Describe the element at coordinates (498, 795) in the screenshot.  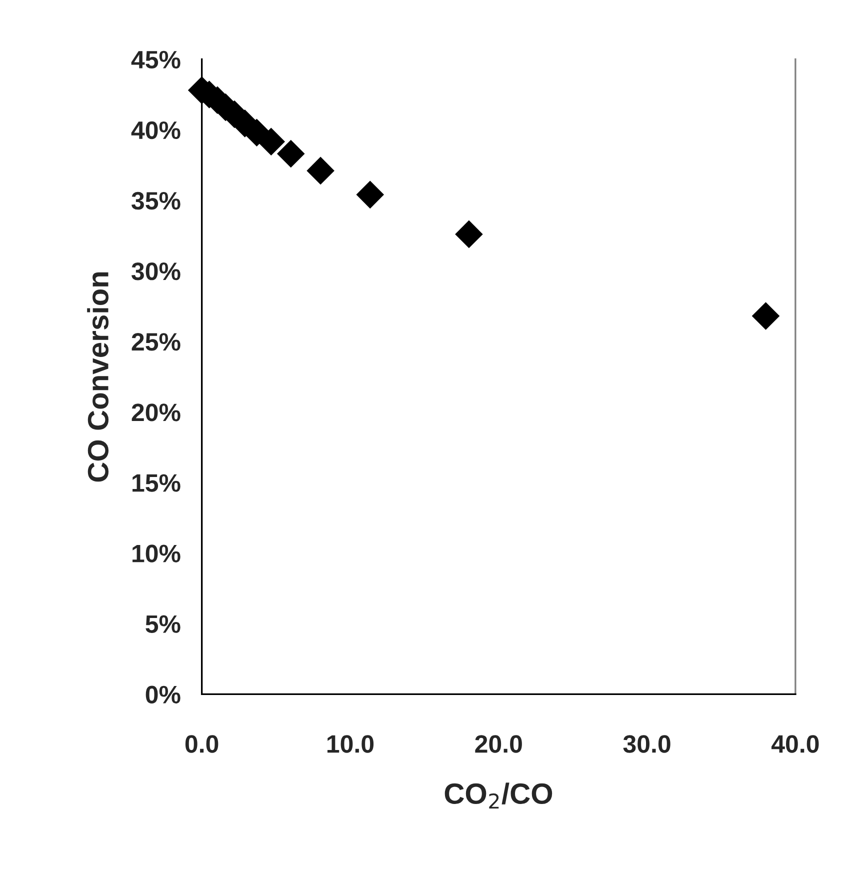
I see `x-axis-title: CO$_{2}$/CO` at that location.